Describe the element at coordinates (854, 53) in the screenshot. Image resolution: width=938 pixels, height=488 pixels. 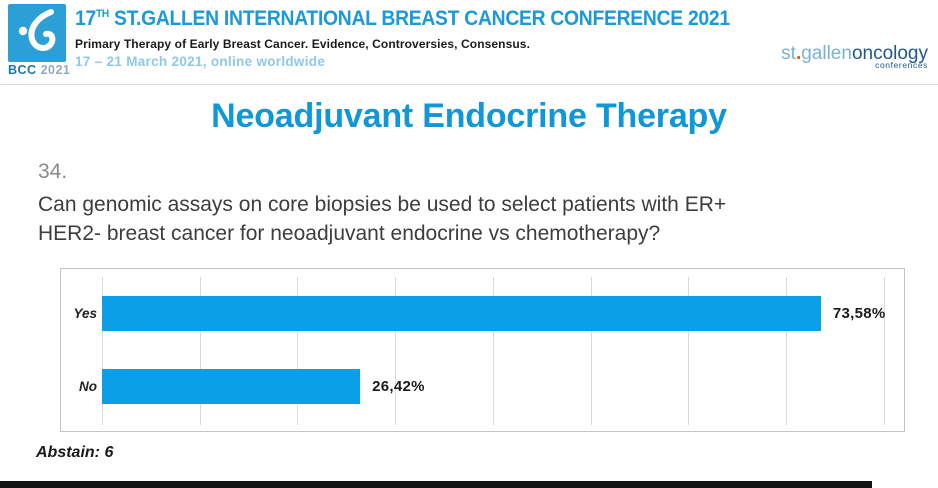
I see `stgallen-oncology-wordmark: st.gallenoncology` at that location.